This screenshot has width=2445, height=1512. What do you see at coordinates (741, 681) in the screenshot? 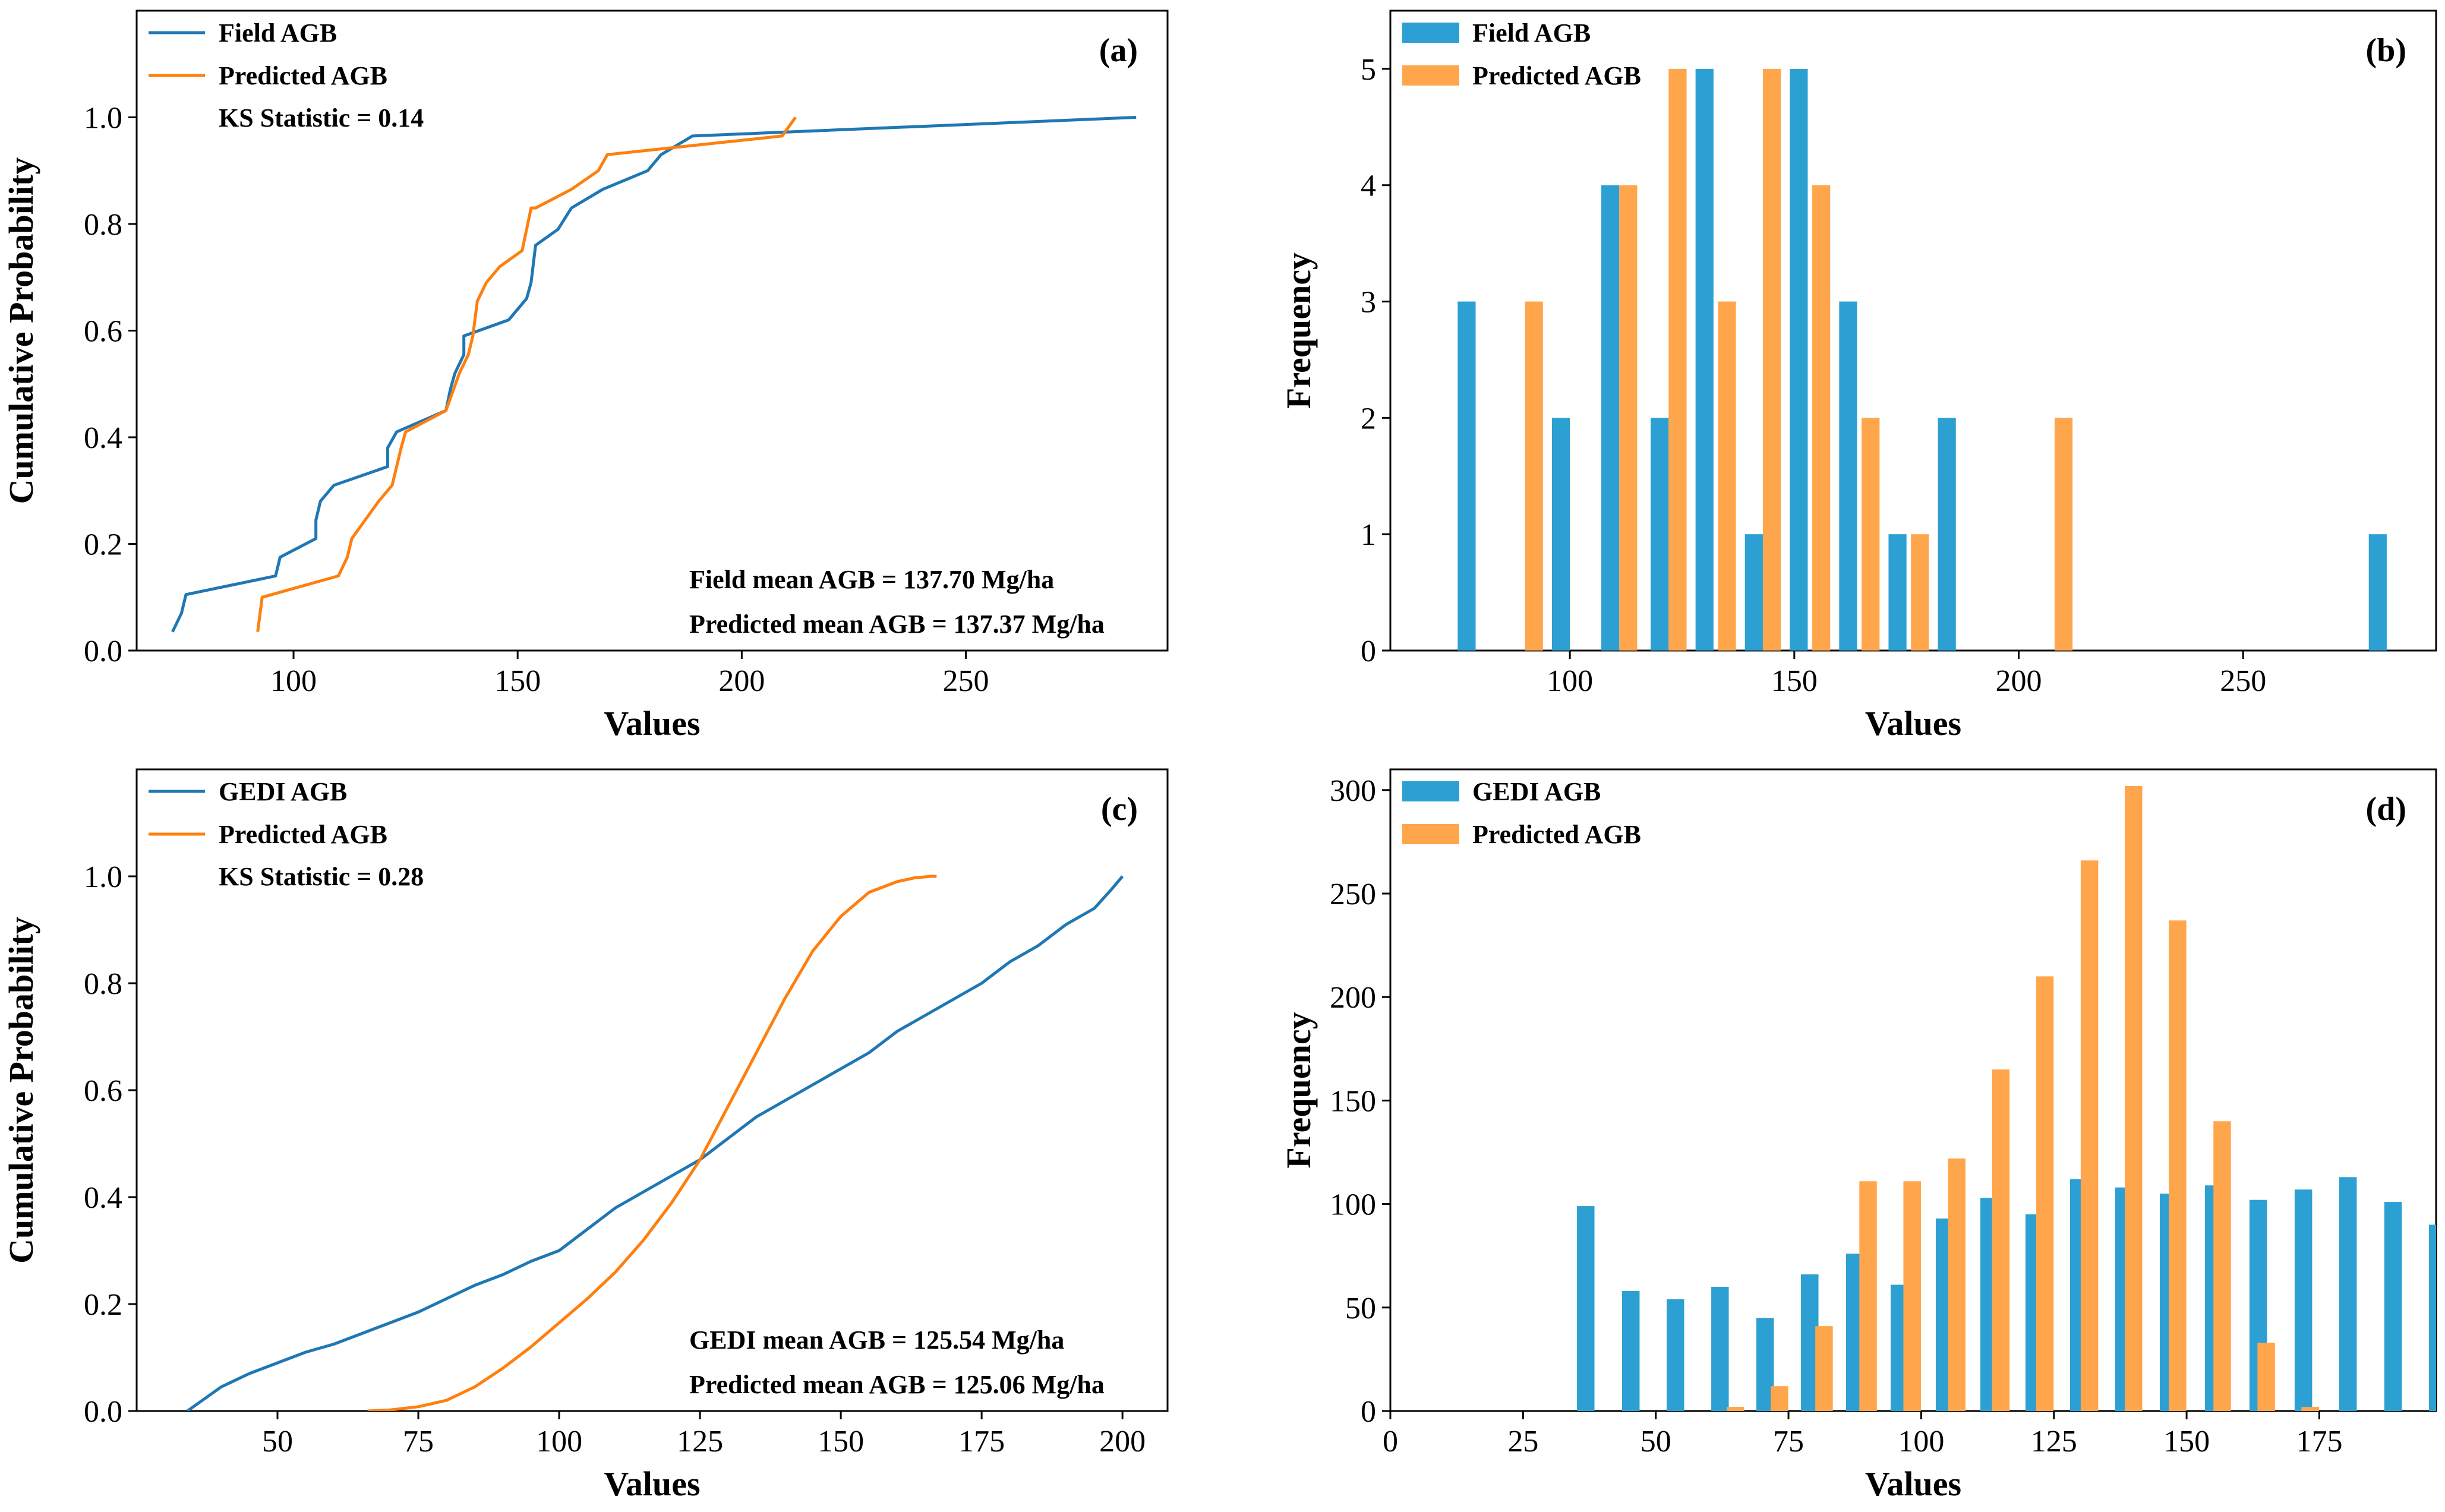
I see `x-tick-label: 200` at bounding box center [741, 681].